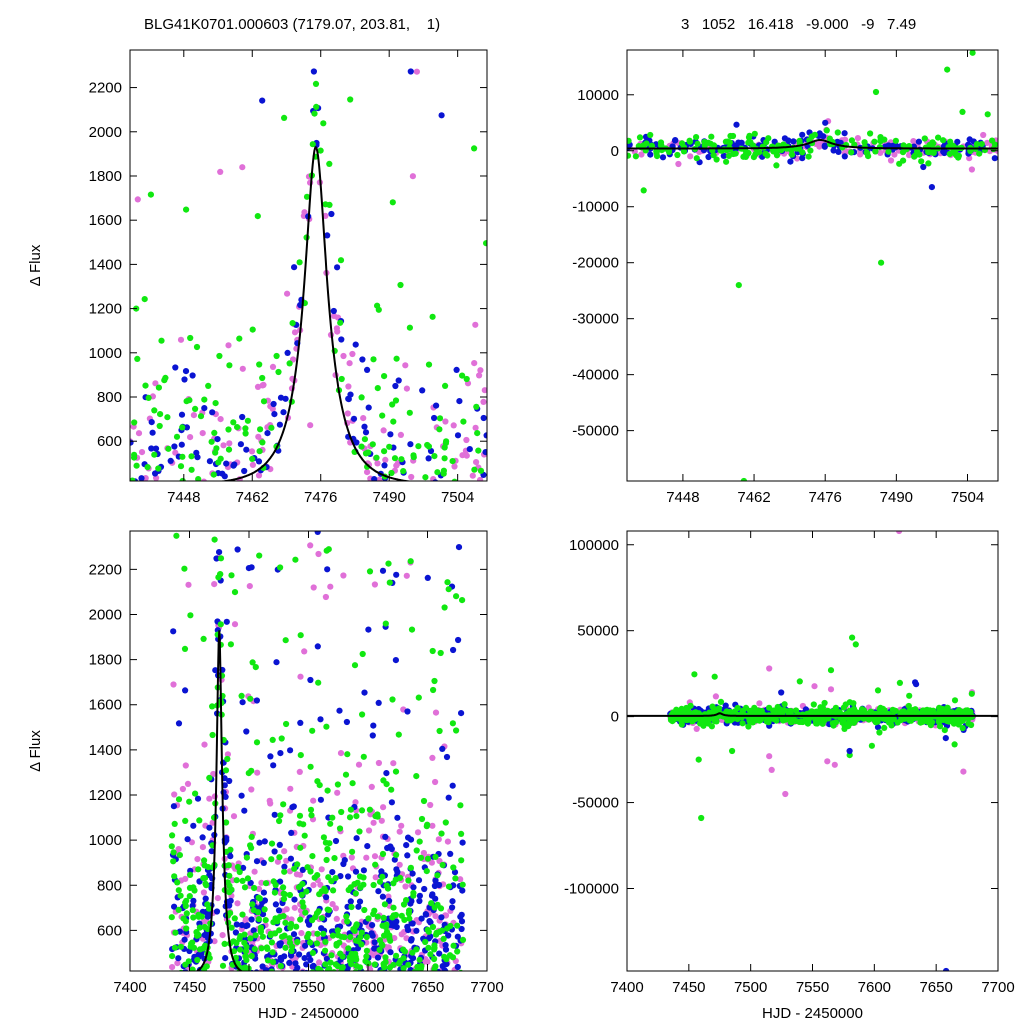  I want to click on model-curve, so click(812, 714).